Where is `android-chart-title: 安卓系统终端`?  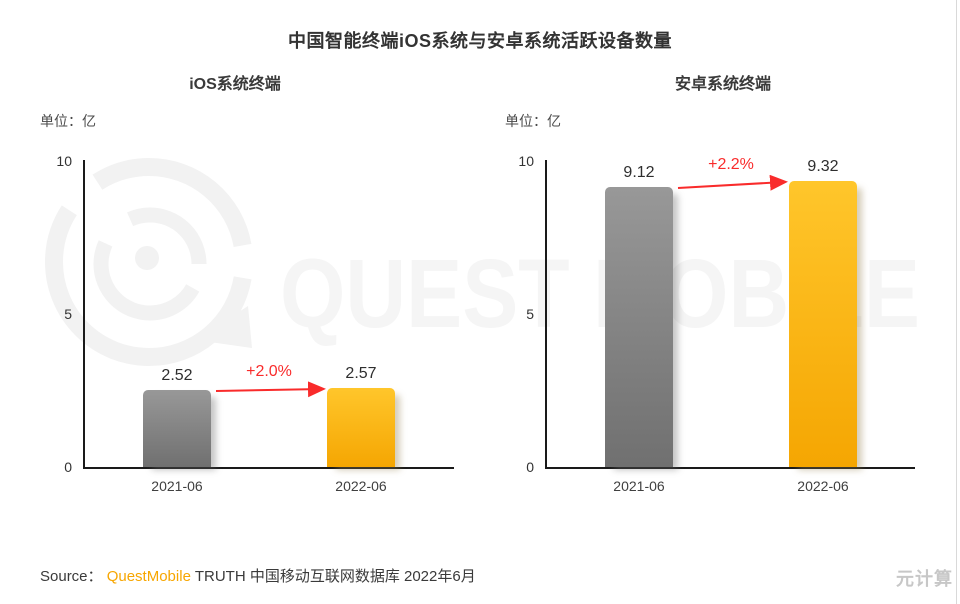 android-chart-title: 安卓系统终端 is located at coordinates (722, 84).